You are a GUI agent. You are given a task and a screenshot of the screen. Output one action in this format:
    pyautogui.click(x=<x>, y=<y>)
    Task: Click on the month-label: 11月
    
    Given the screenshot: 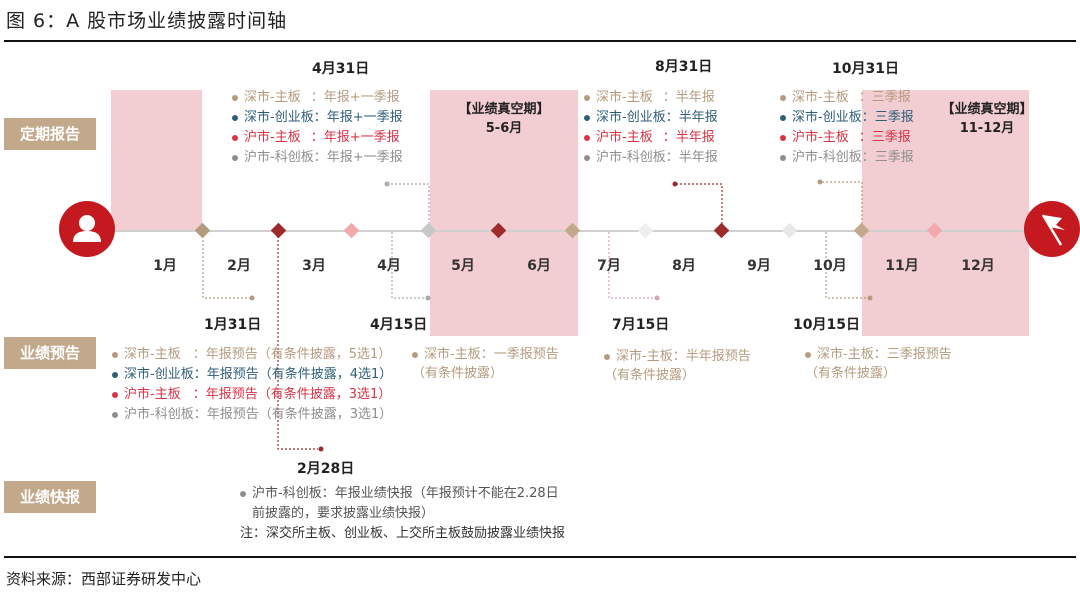 What is the action you would take?
    pyautogui.click(x=902, y=266)
    